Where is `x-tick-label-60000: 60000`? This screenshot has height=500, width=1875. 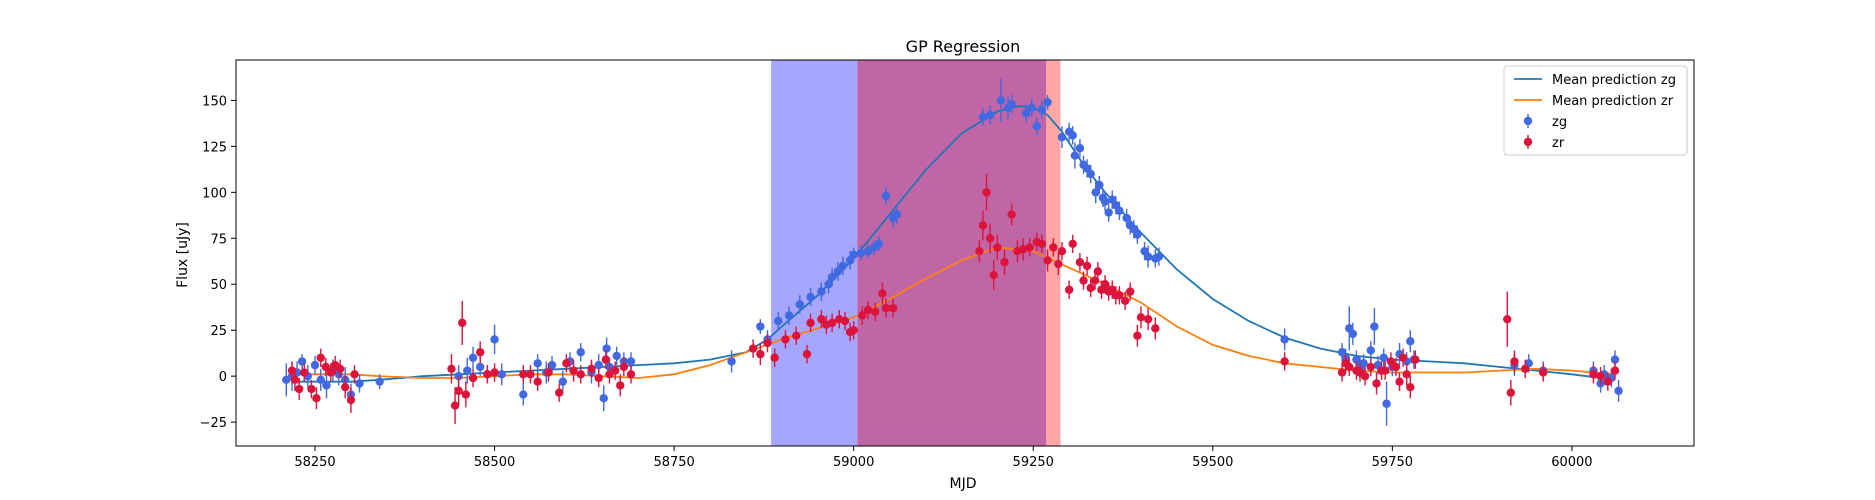
x-tick-label-60000: 60000 is located at coordinates (1571, 462).